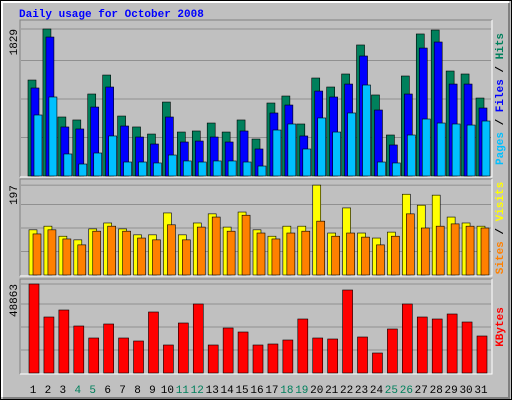 The height and width of the screenshot is (400, 512). Describe the element at coordinates (271, 391) in the screenshot. I see `x-tick-label: 17` at that location.